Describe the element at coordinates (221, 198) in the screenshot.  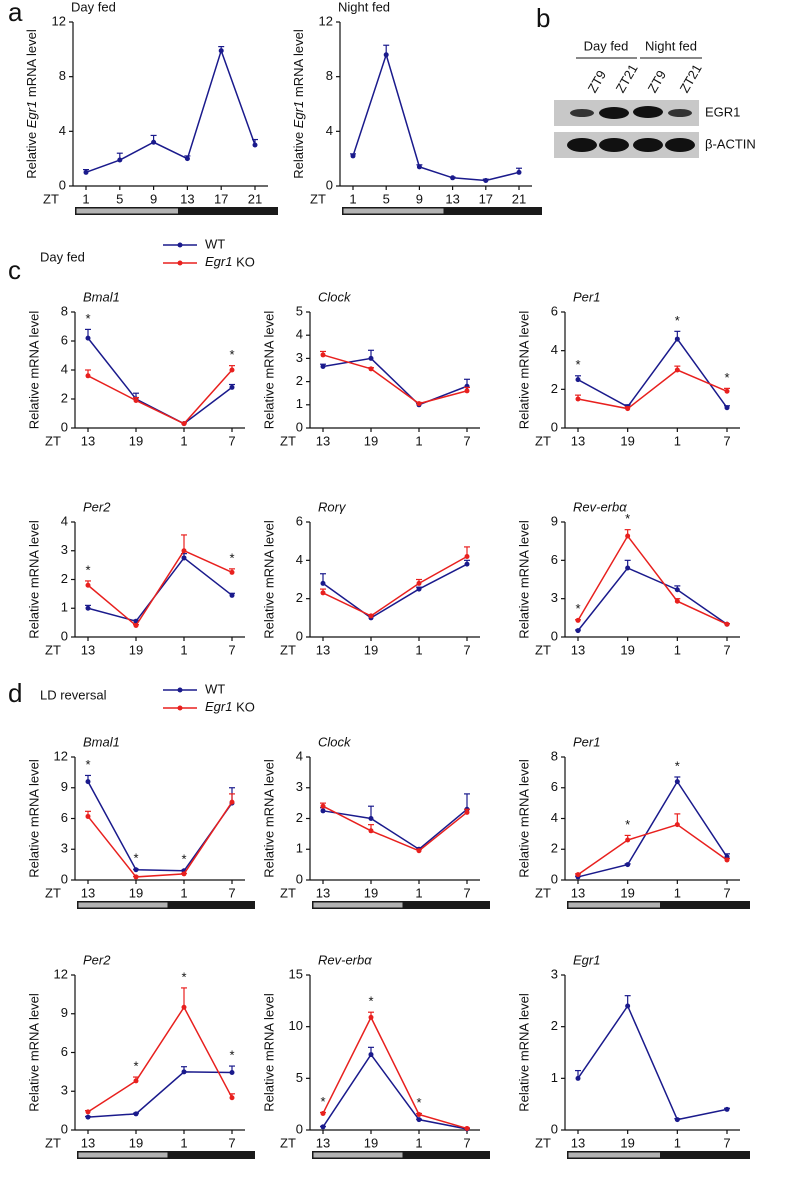
I see `x-tick-label: 17` at that location.